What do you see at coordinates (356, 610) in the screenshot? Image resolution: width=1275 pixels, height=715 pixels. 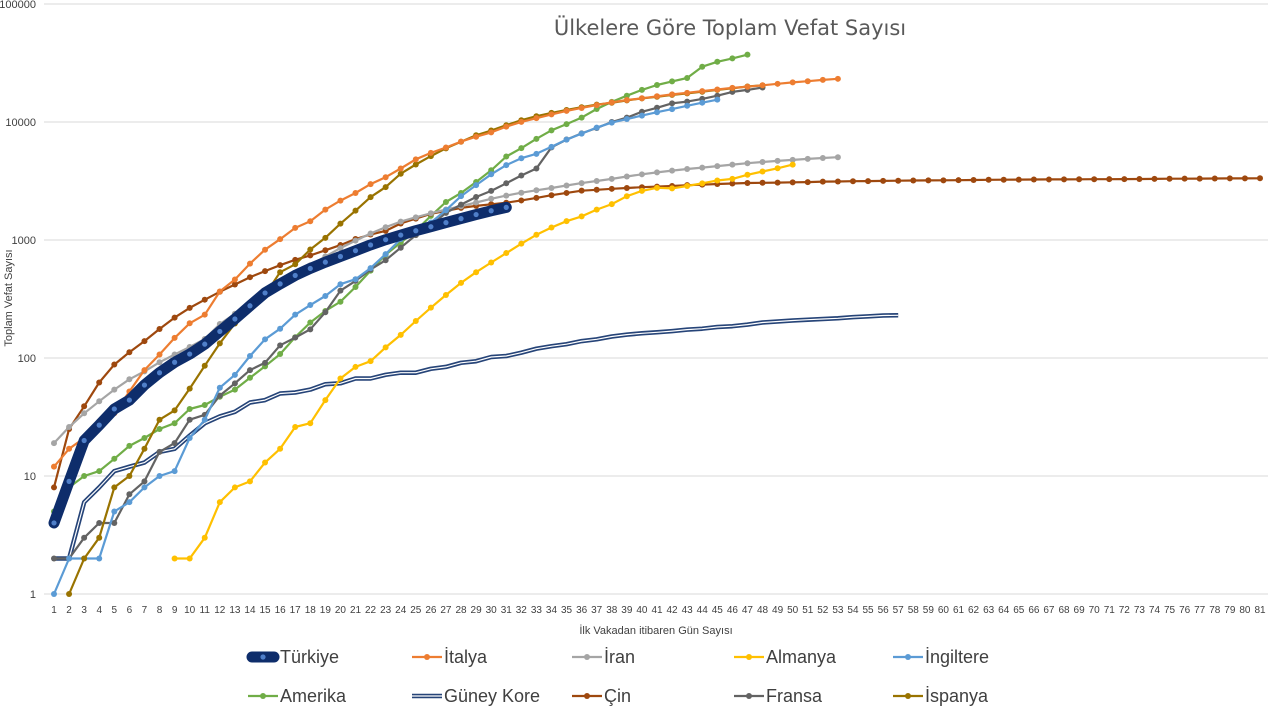 I see `x-tick-label: 21` at bounding box center [356, 610].